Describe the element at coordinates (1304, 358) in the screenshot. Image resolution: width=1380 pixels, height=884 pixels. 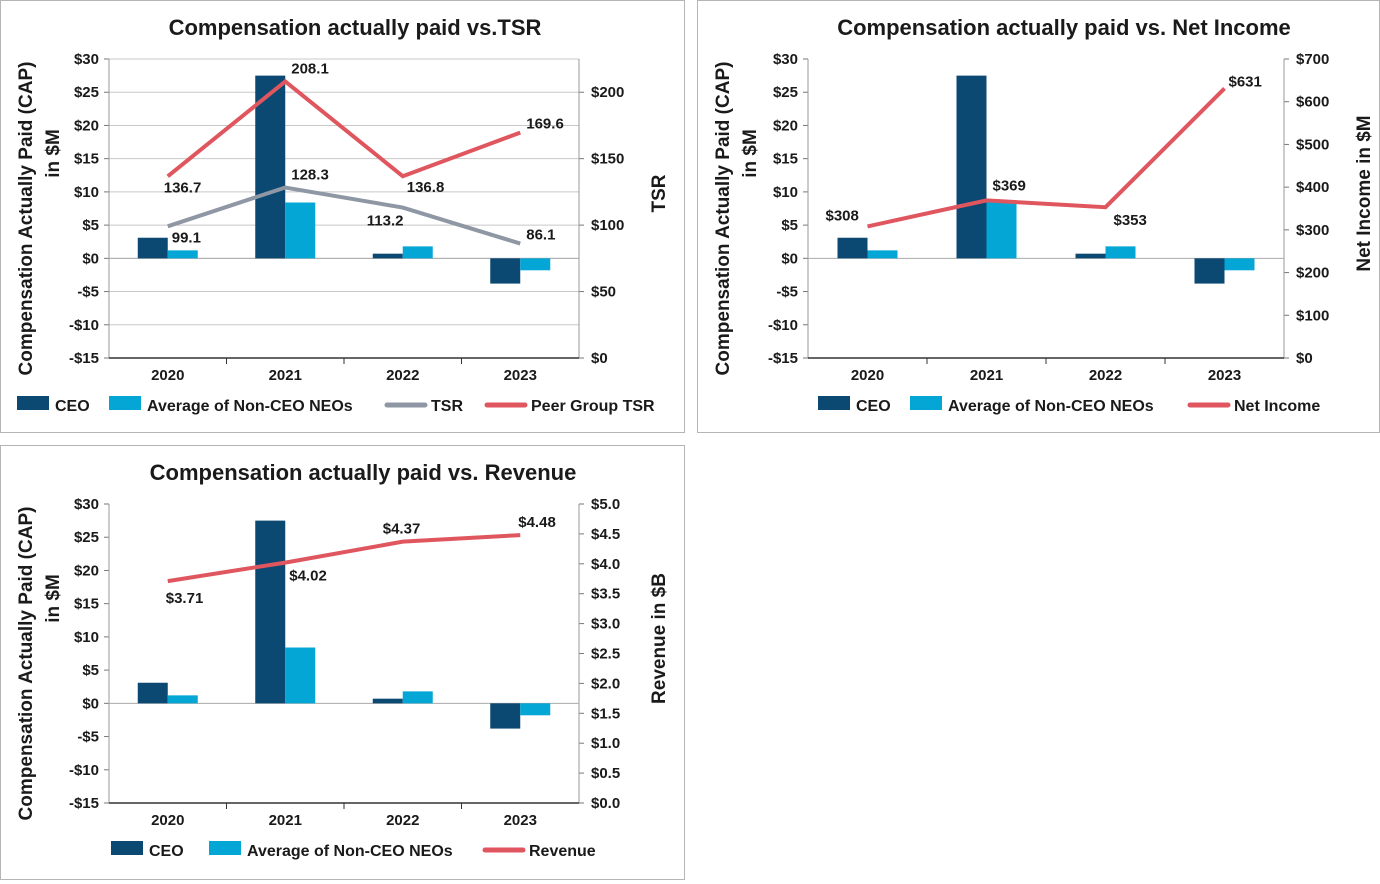
I see `y2-tick-label: $0` at that location.